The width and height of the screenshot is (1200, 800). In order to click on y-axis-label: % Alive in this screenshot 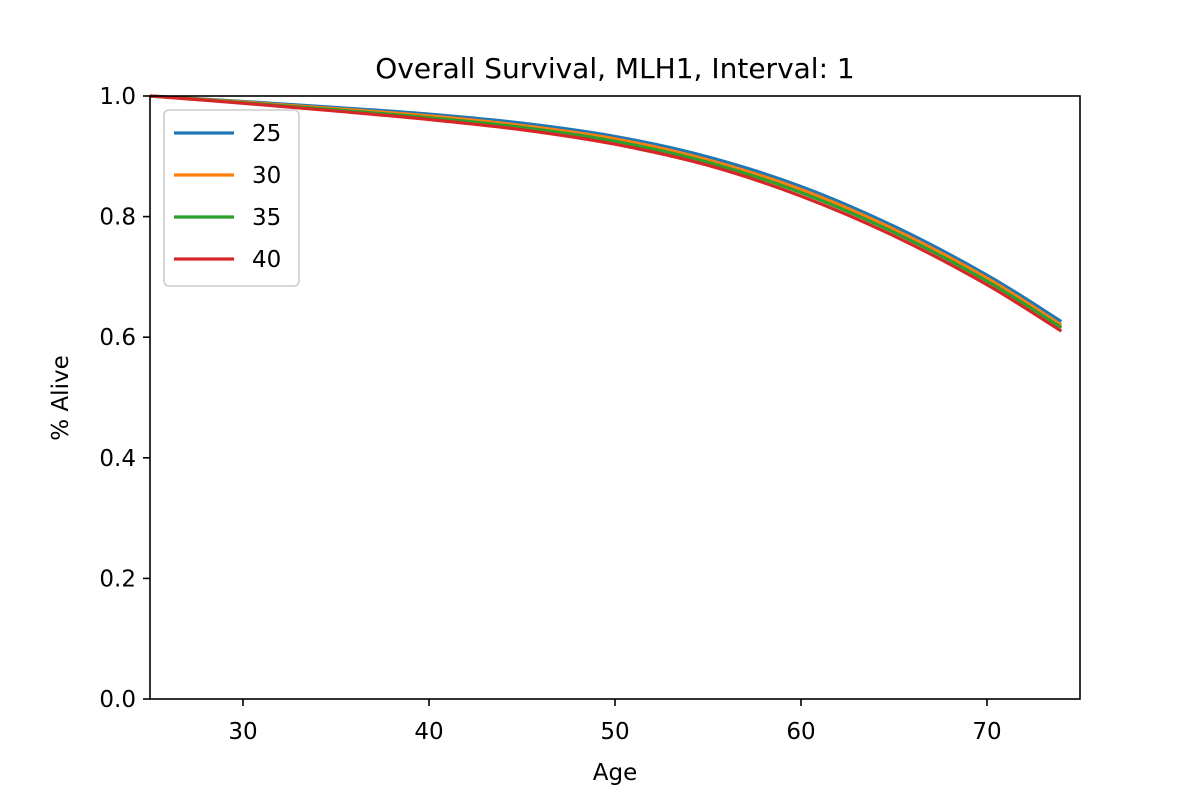, I will do `click(61, 397)`.